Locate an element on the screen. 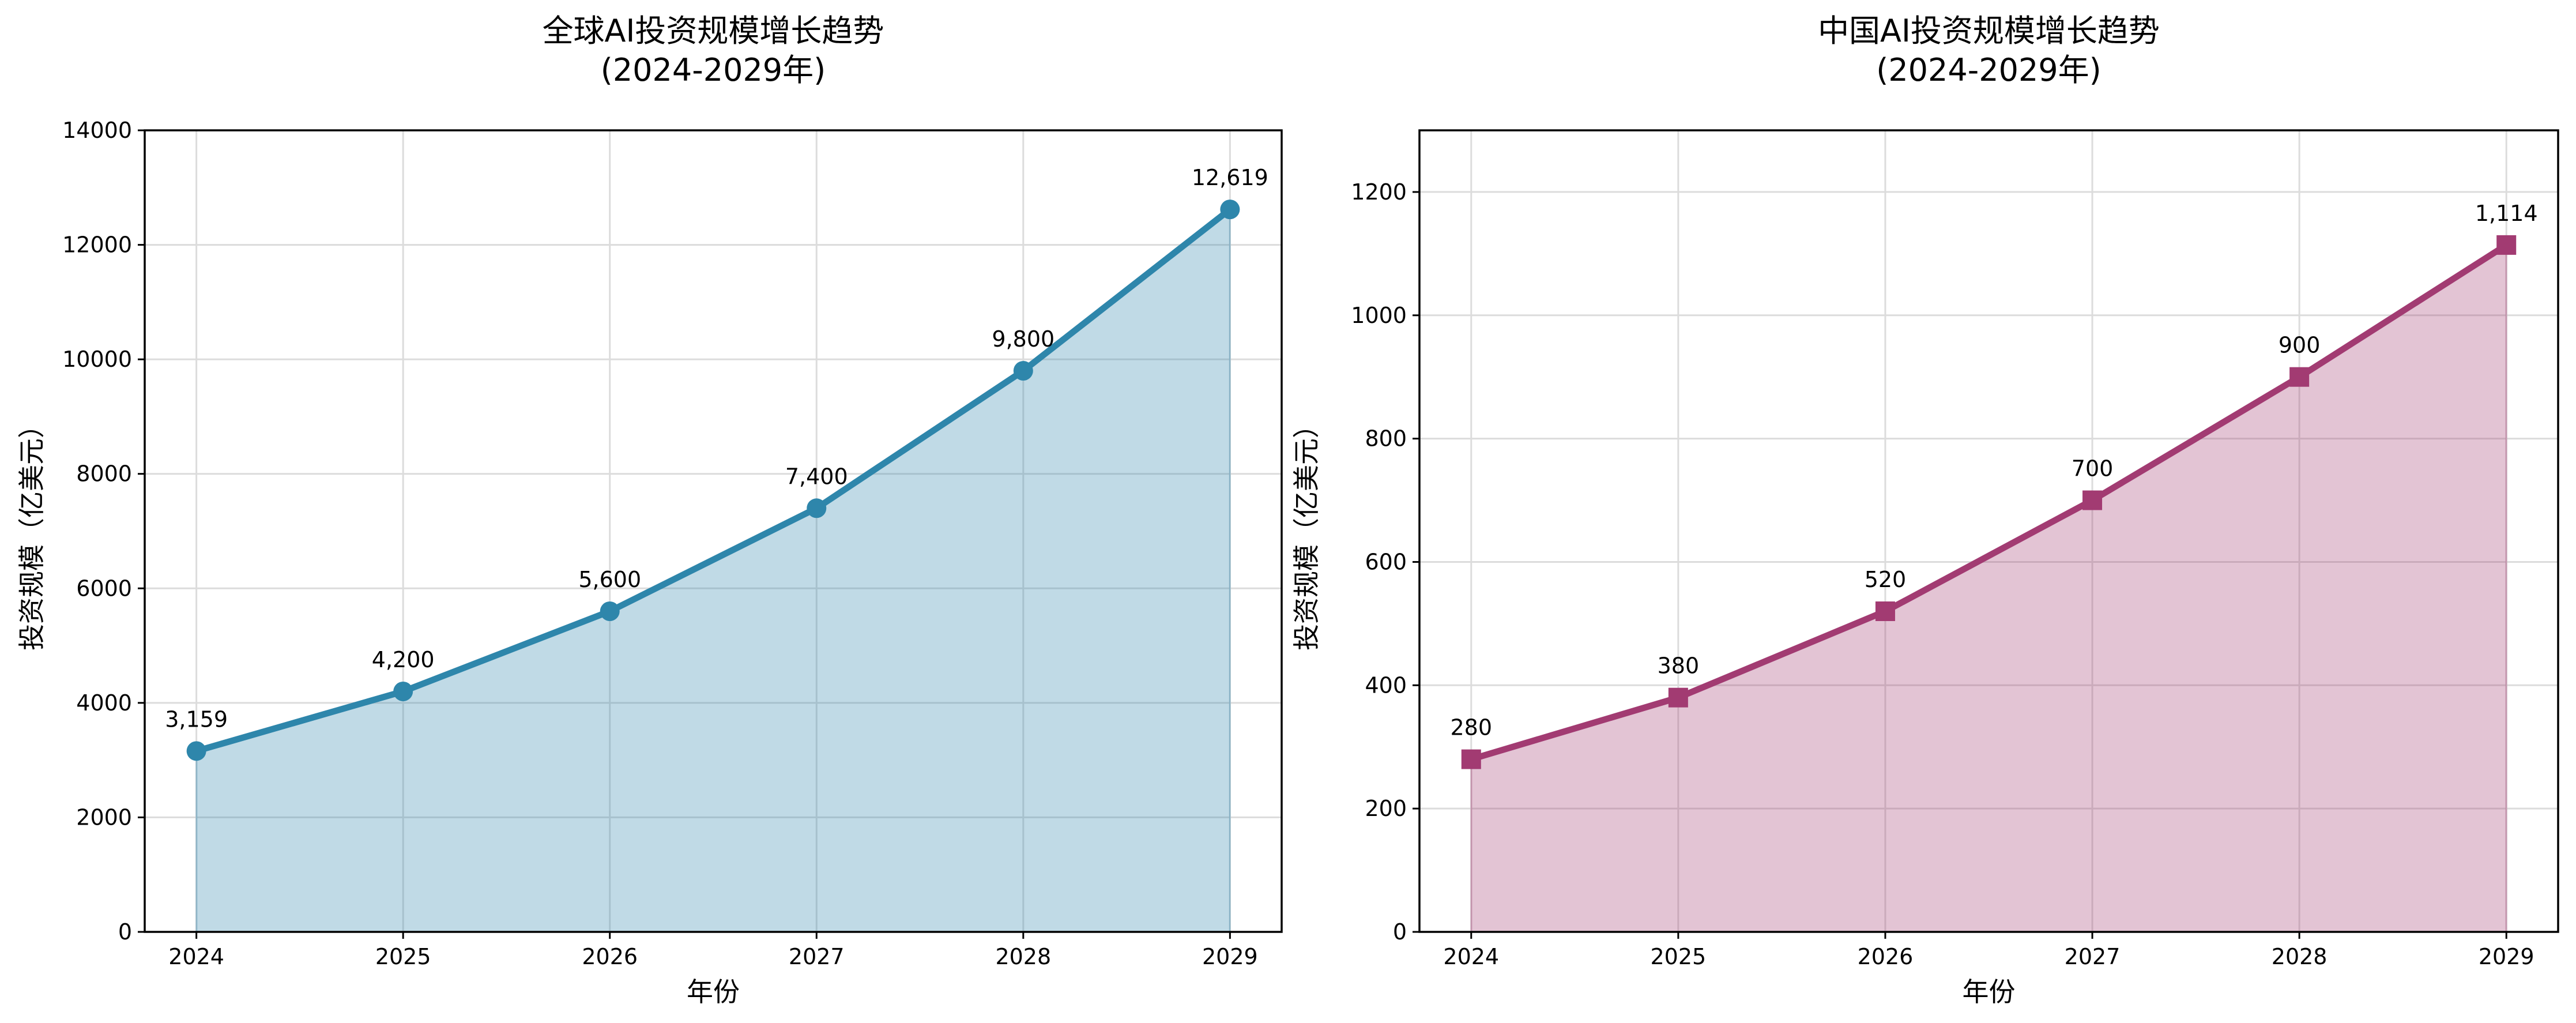  y-tick-label: 14000 is located at coordinates (97, 130).